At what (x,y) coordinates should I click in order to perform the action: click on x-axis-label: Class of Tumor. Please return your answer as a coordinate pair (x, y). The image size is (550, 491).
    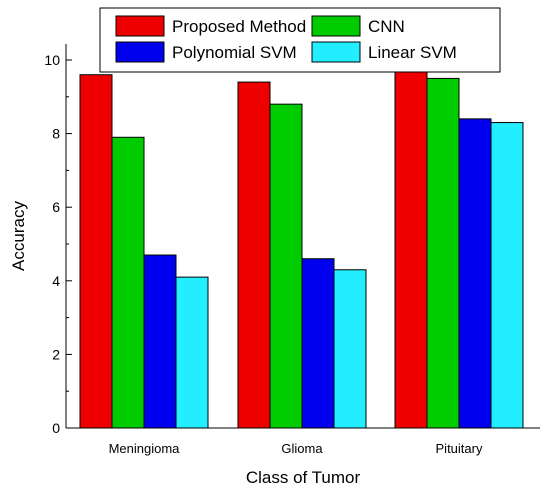
    Looking at the image, I should click on (303, 477).